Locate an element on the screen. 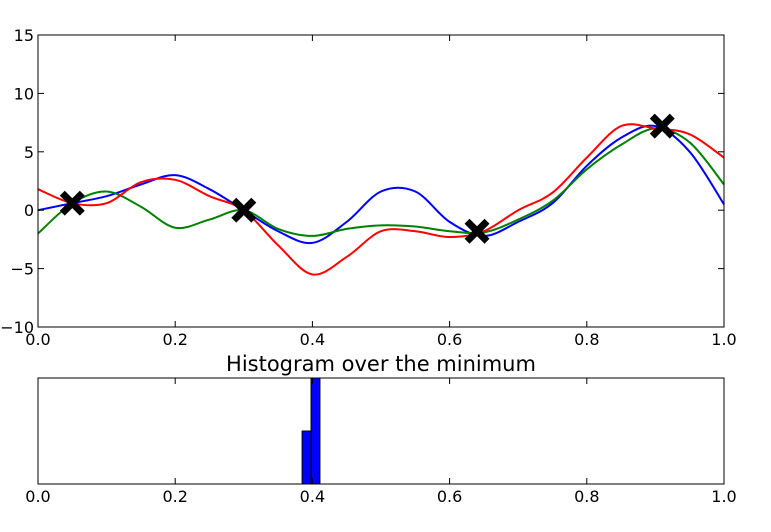 This screenshot has height=532, width=771. histogram-x-tick-label: 0.0 is located at coordinates (37, 496).